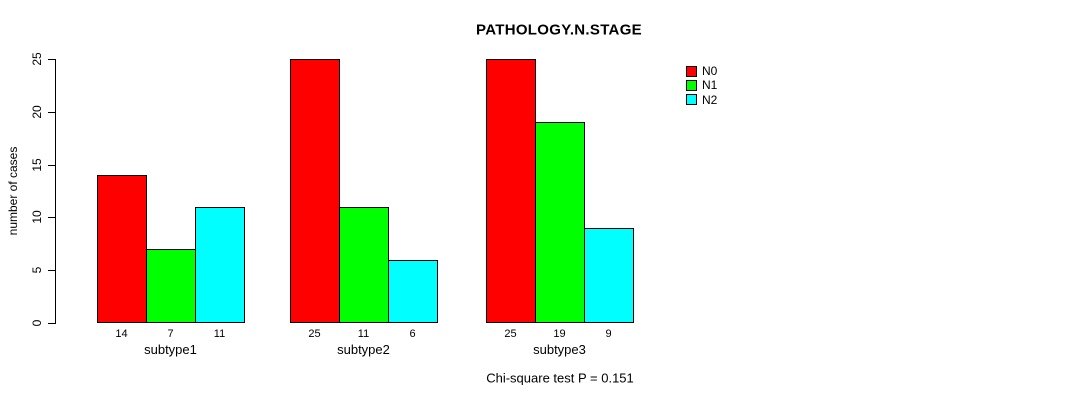 This screenshot has height=400, width=1090. What do you see at coordinates (121, 334) in the screenshot?
I see `bar-value-label: 14` at bounding box center [121, 334].